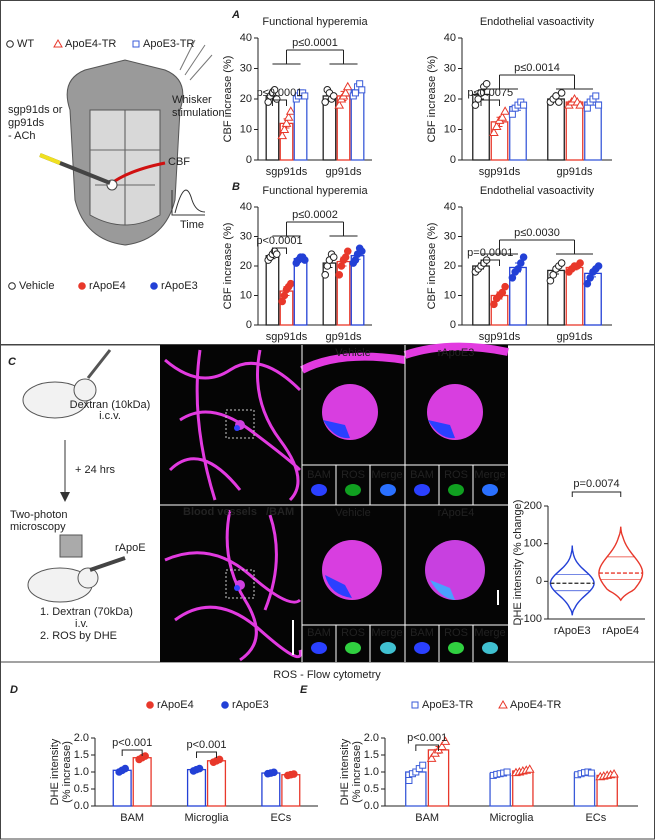 The width and height of the screenshot is (655, 840). What do you see at coordinates (14, 690) in the screenshot?
I see `panel-letter: D` at bounding box center [14, 690].